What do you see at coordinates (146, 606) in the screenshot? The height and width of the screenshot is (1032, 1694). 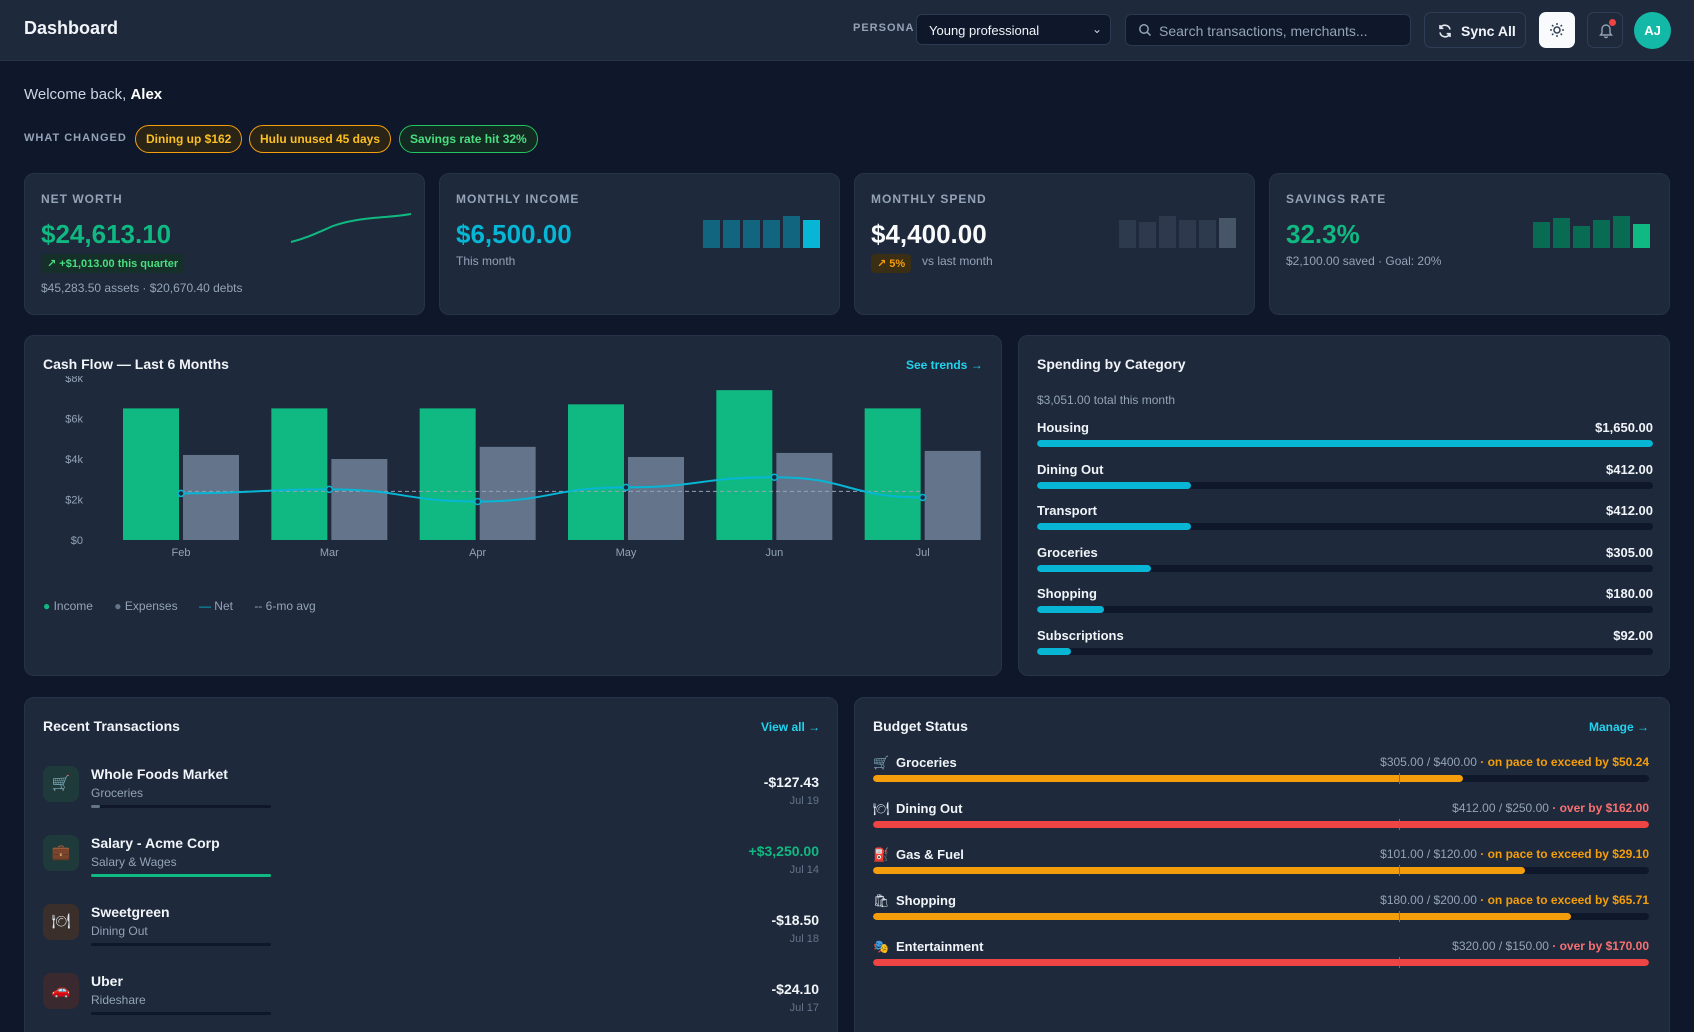 I see `legend-expenses: ● Expenses` at bounding box center [146, 606].